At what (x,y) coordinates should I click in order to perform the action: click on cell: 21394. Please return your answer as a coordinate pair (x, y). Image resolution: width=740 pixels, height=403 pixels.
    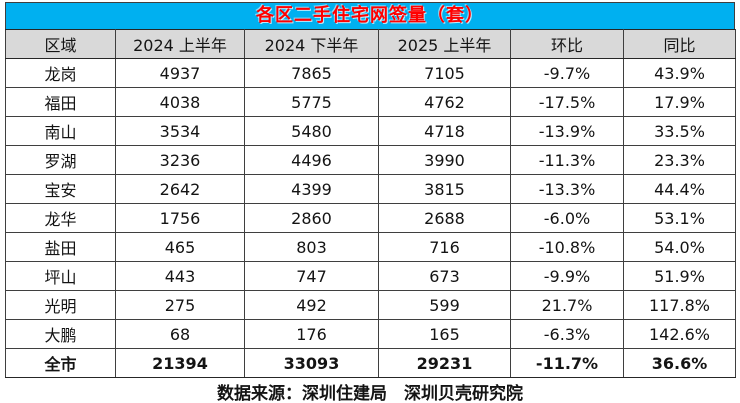
    Looking at the image, I should click on (180, 363).